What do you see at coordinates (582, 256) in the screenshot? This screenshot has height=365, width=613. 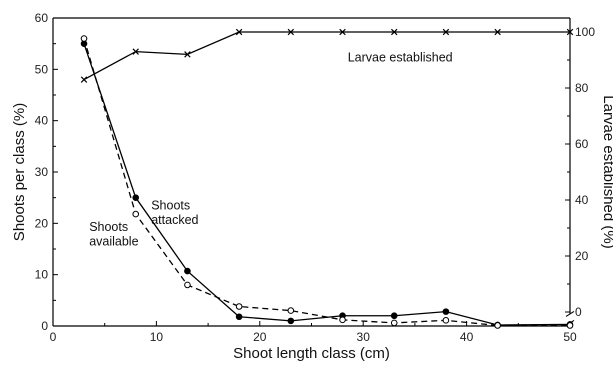 I see `y2-tick-label: 20` at bounding box center [582, 256].